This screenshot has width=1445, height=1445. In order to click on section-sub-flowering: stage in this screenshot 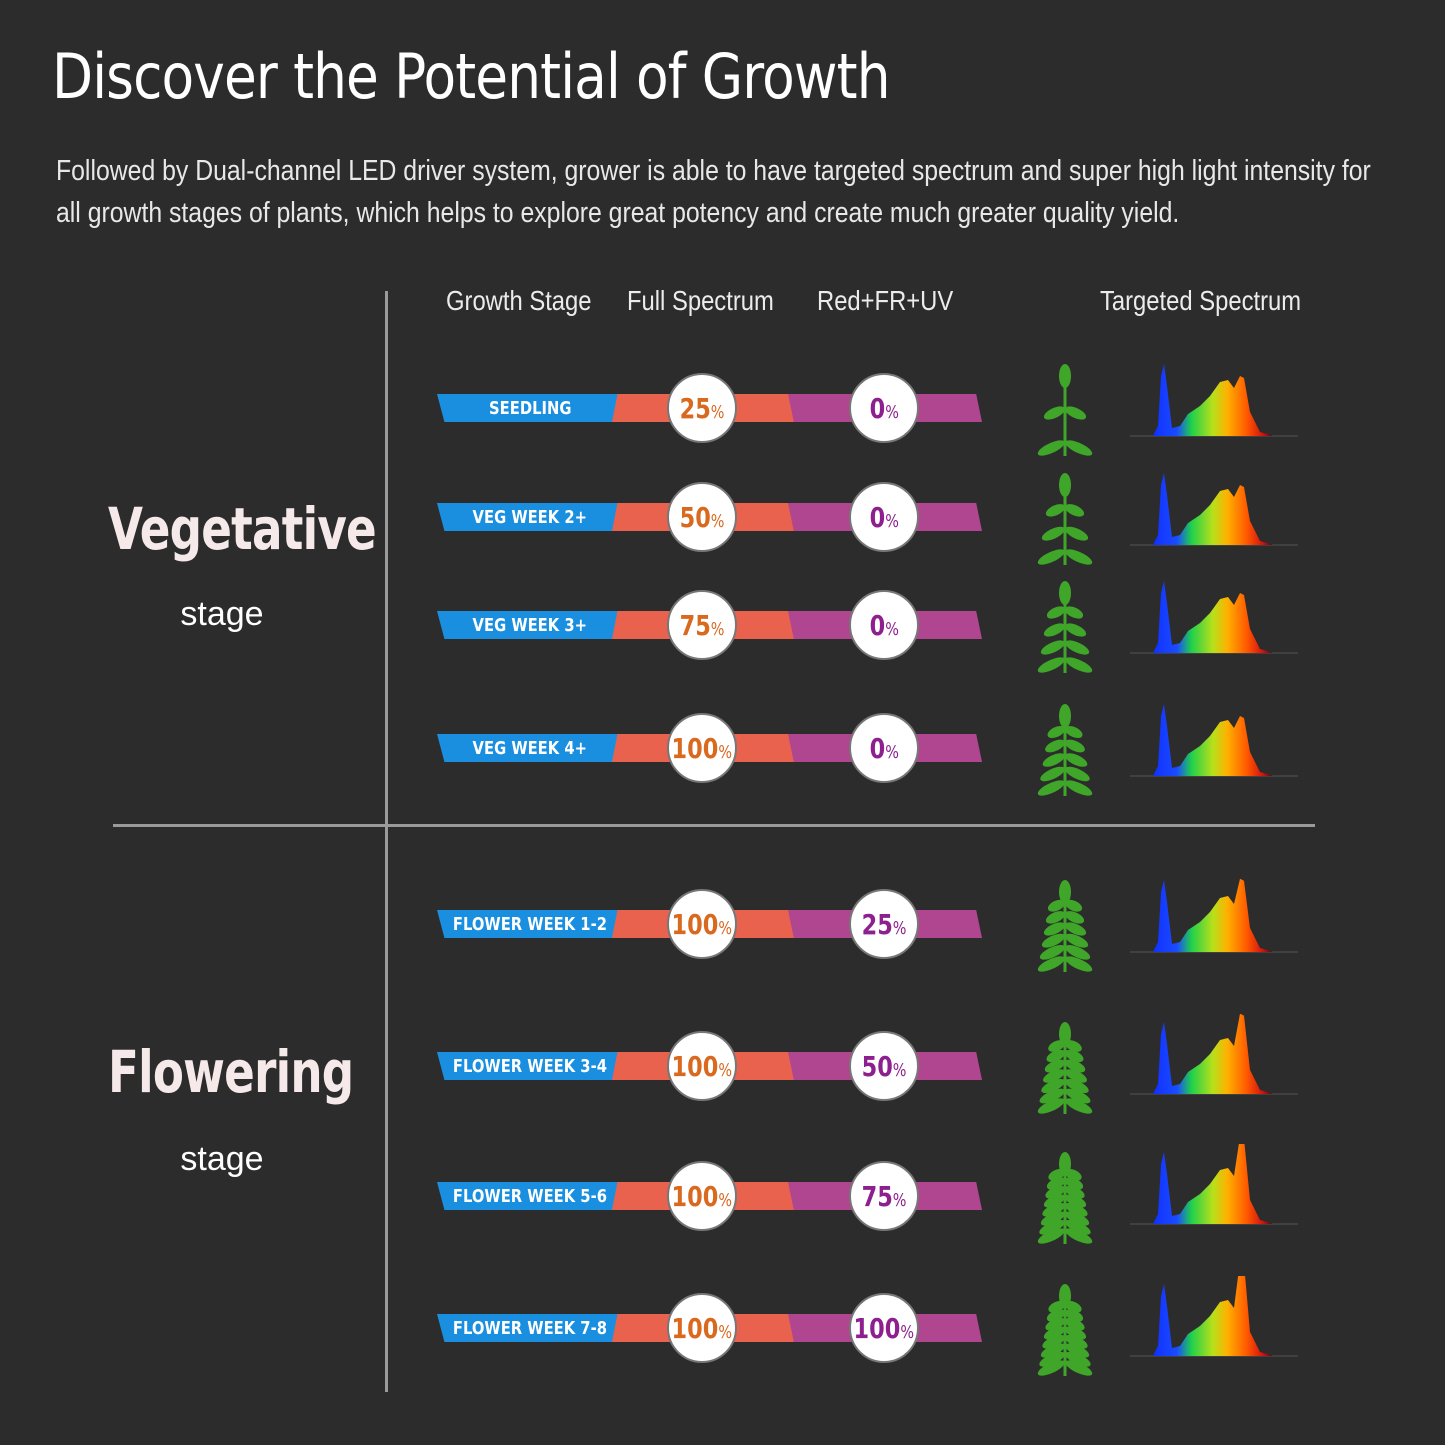, I will do `click(222, 1159)`.